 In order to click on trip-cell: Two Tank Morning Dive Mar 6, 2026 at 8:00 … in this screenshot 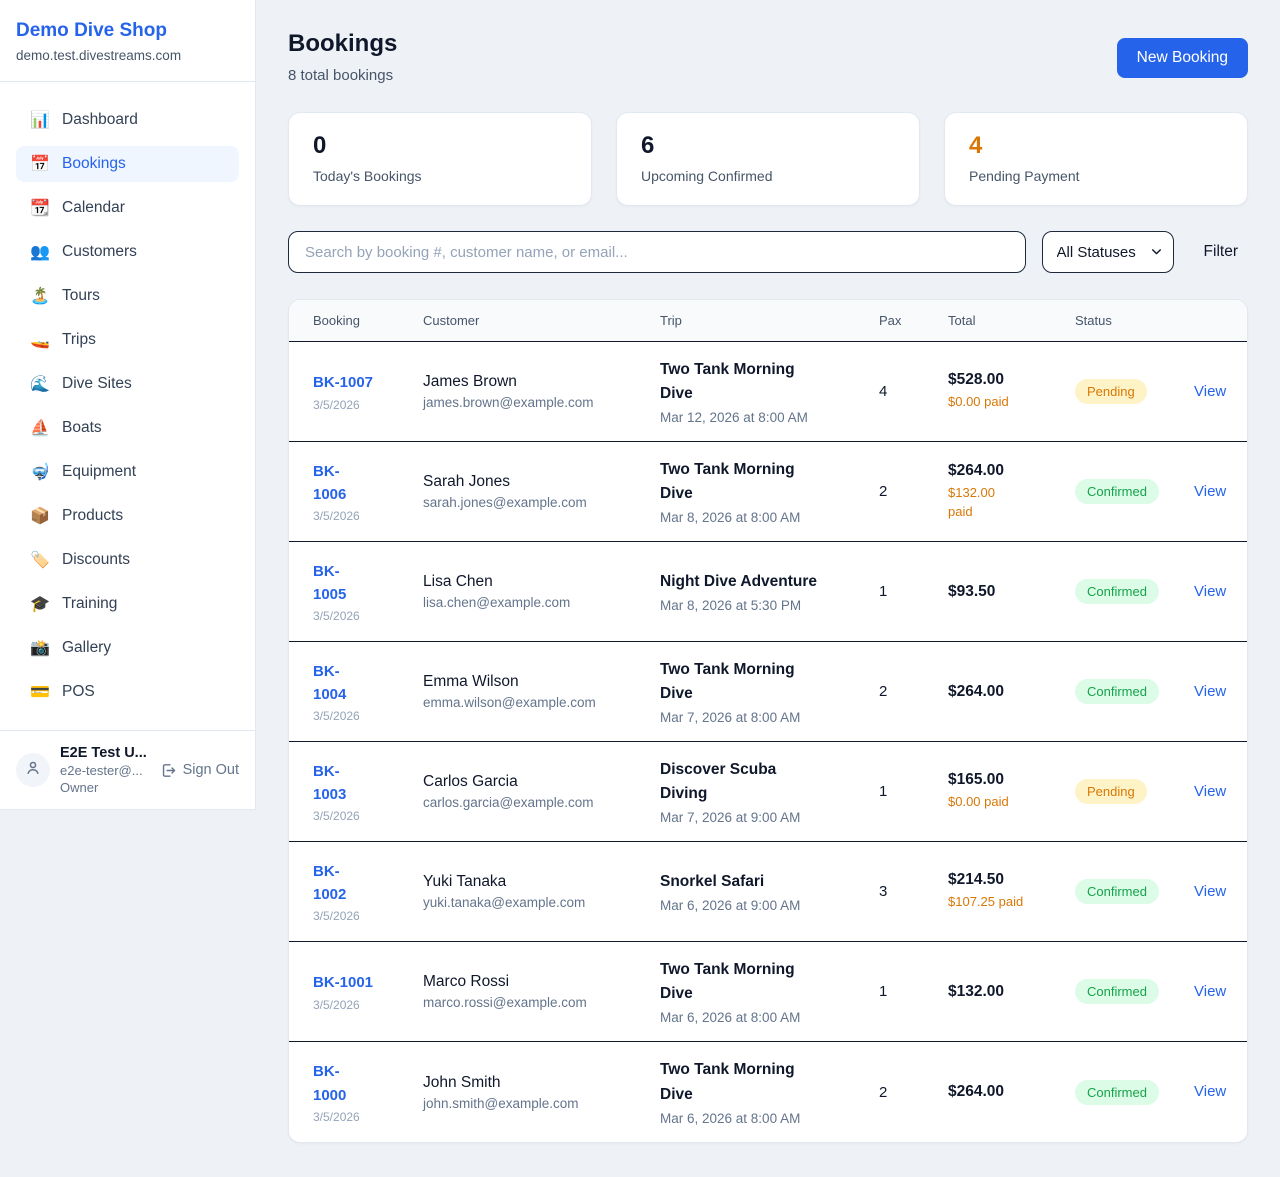, I will do `click(769, 1091)`.